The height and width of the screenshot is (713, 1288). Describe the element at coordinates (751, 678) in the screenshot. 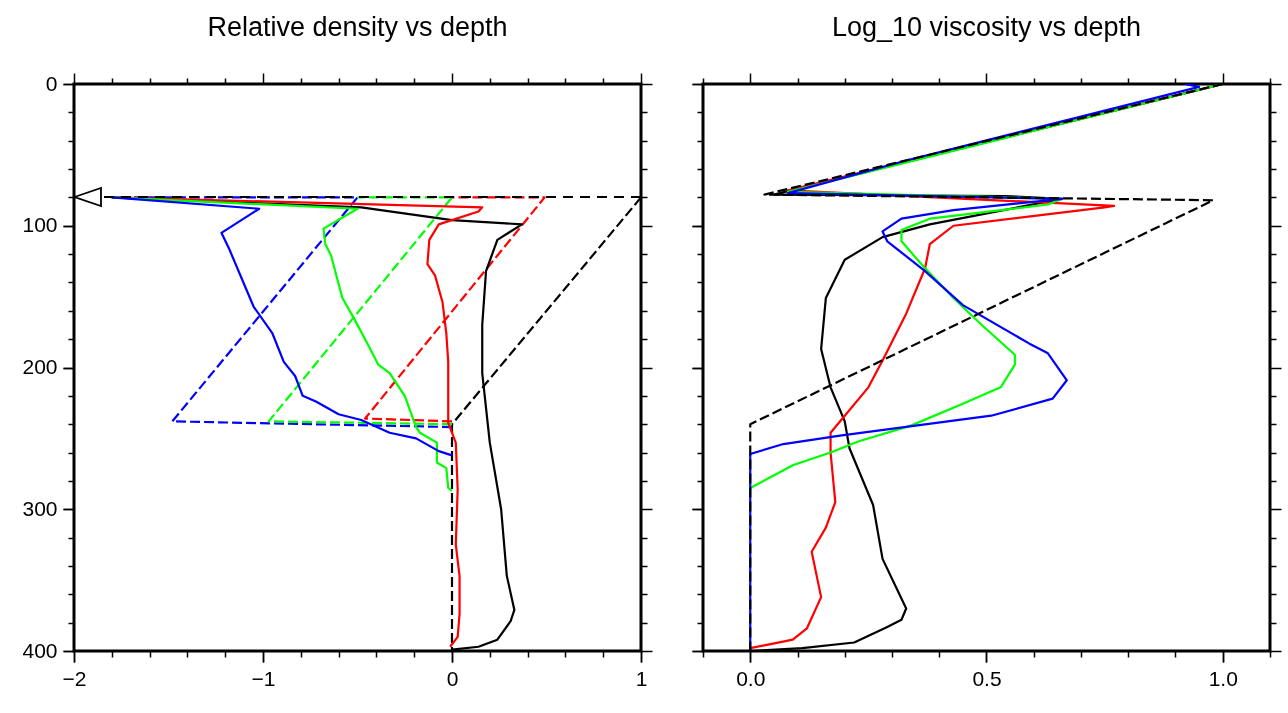

I see `x-tick-label: 0.0` at that location.